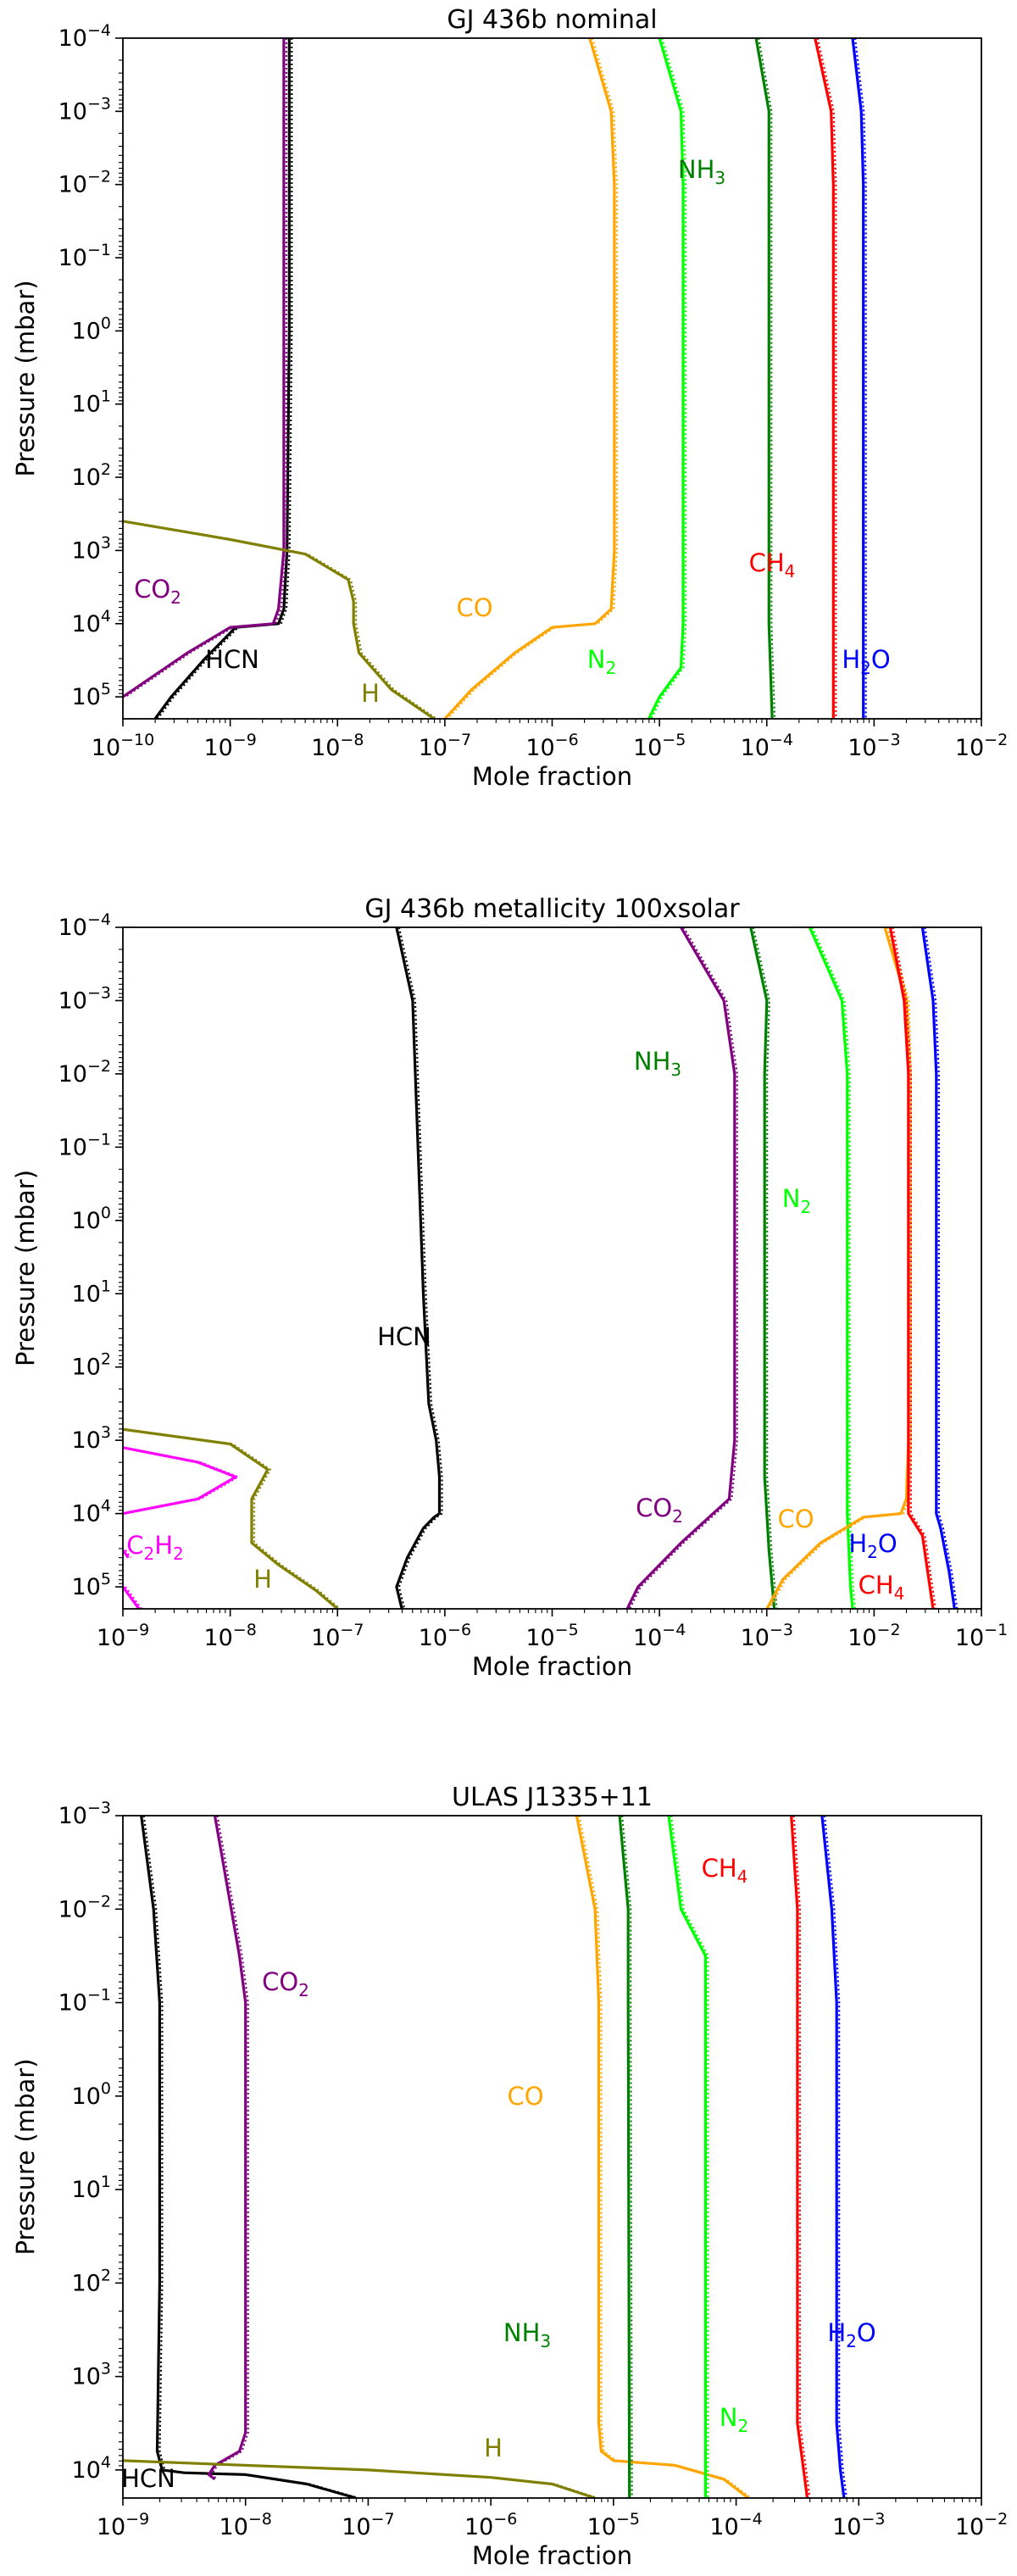 The width and height of the screenshot is (1017, 2576). I want to click on series-nh3-dotted-line, so click(767, 378).